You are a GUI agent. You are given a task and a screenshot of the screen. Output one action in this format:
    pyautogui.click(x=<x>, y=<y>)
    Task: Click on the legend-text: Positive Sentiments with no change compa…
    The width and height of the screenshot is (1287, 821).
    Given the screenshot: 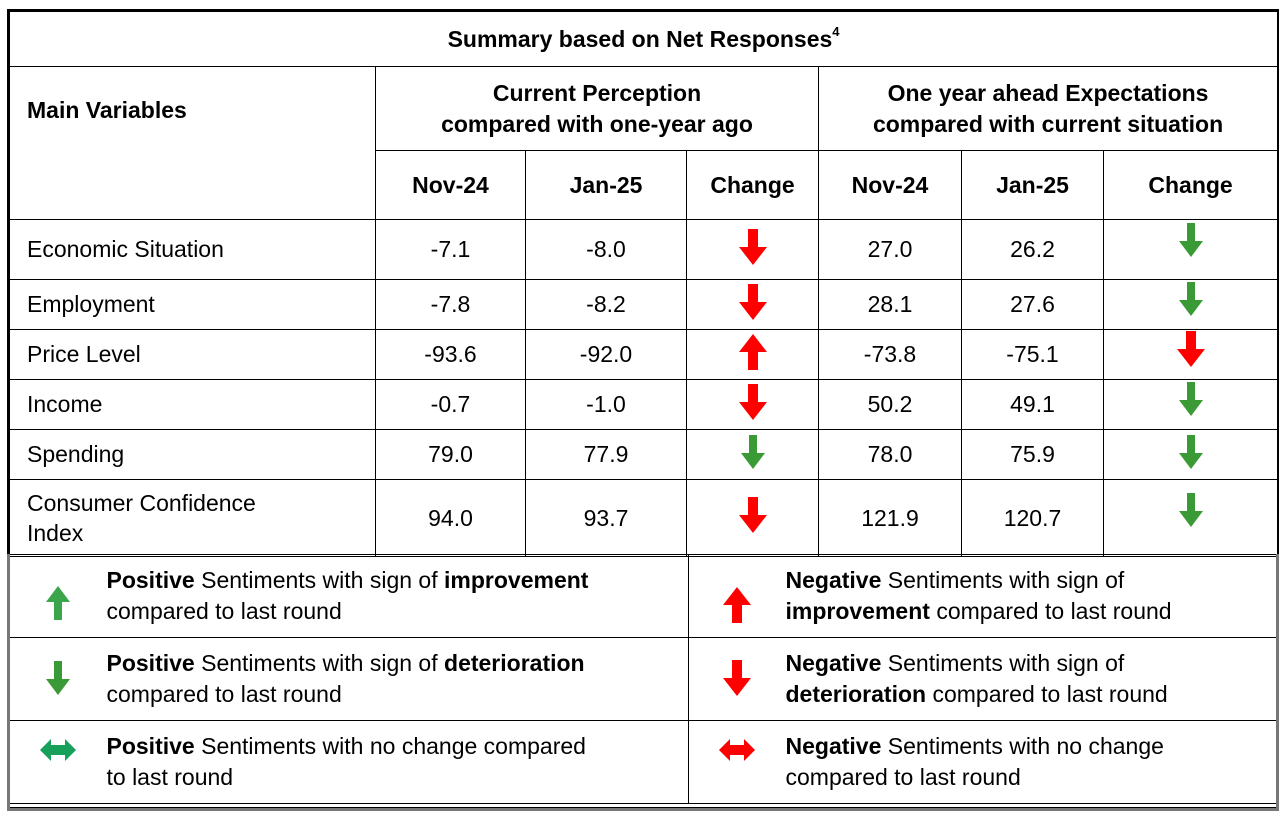 What is the action you would take?
    pyautogui.click(x=397, y=762)
    